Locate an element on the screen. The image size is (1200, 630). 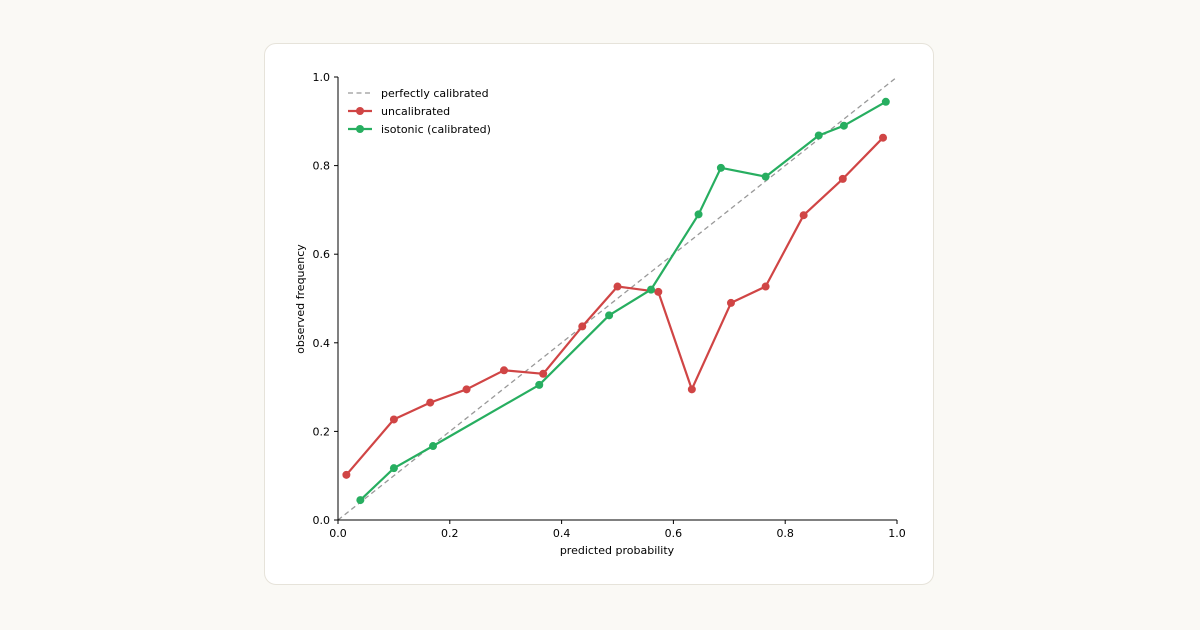
x-tick-label: 0.4 is located at coordinates (562, 533).